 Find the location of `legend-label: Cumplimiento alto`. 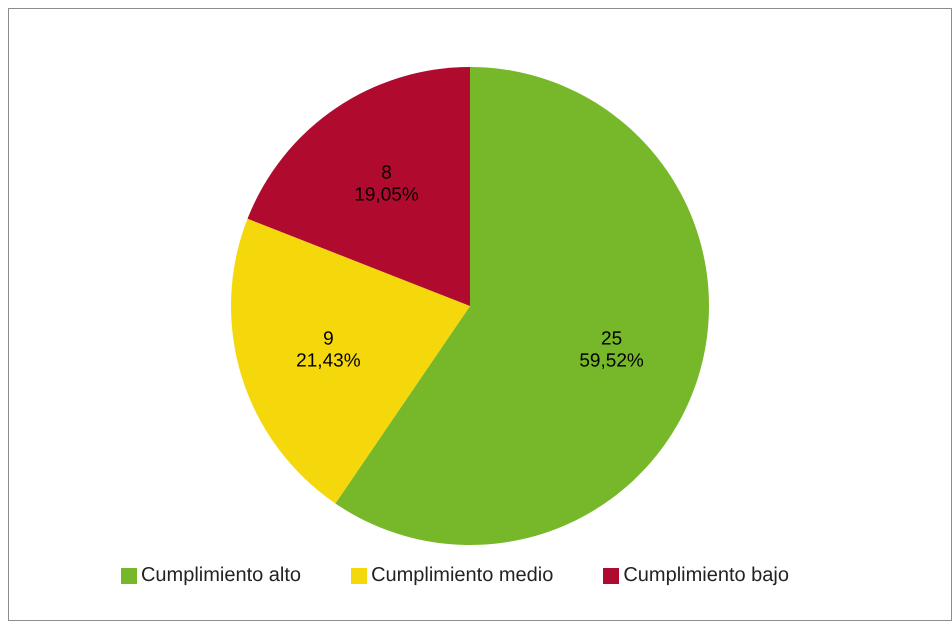

legend-label: Cumplimiento alto is located at coordinates (221, 575).